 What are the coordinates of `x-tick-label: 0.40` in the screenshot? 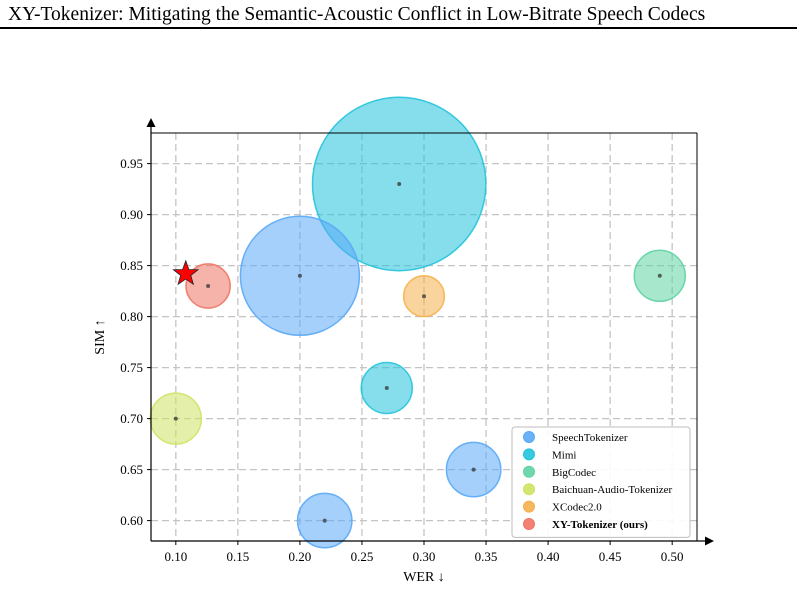 It's located at (548, 556).